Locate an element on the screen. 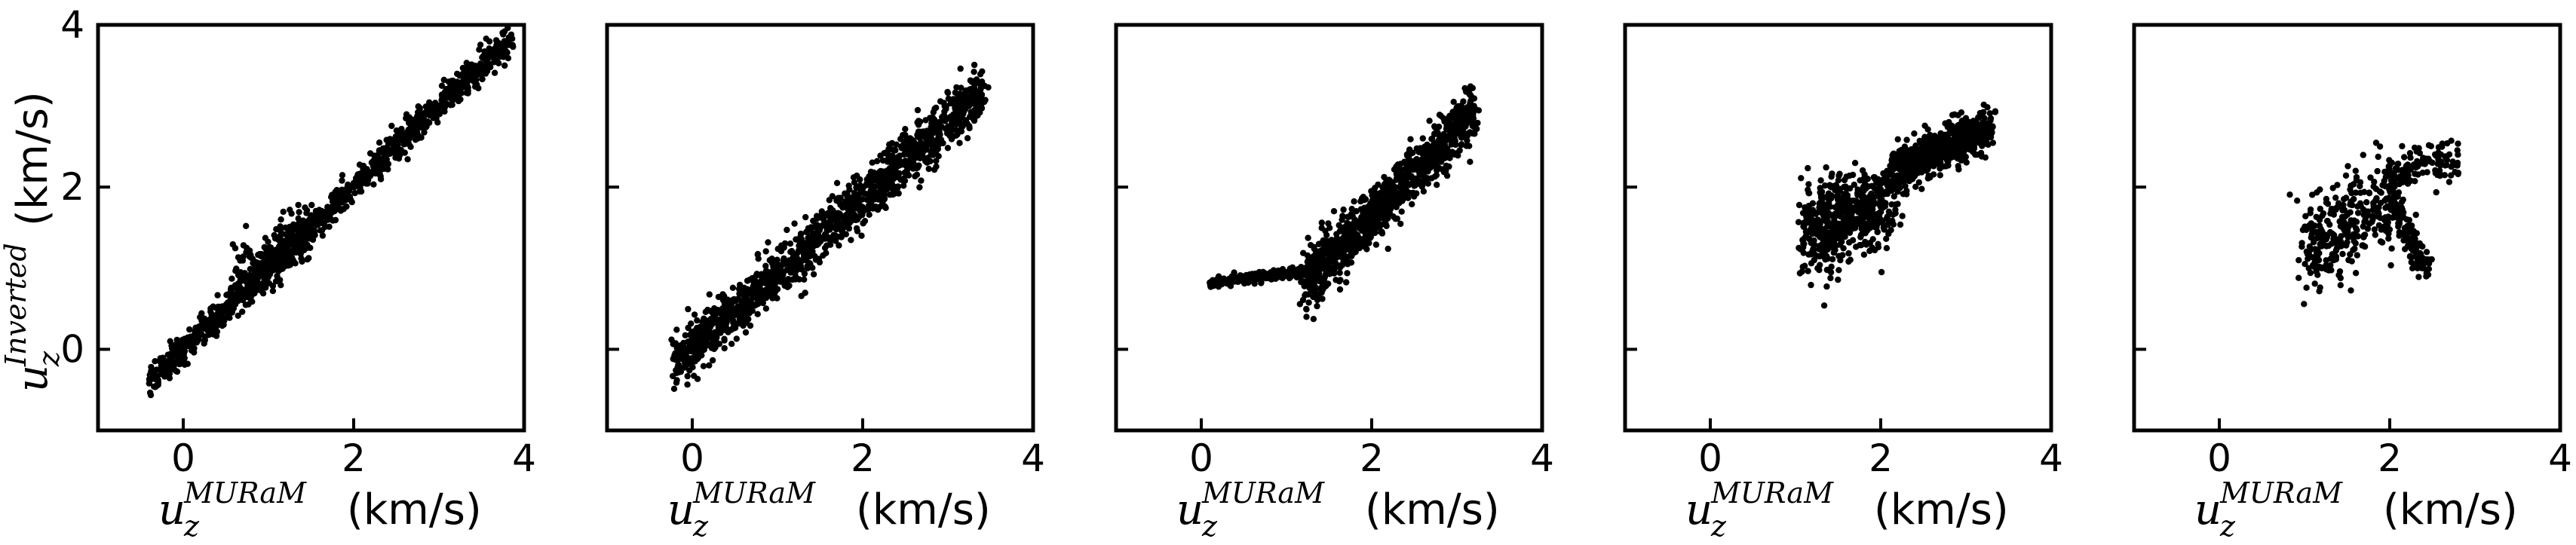 The image size is (2576, 545). x-axis-unit: (km/s) is located at coordinates (923, 509).